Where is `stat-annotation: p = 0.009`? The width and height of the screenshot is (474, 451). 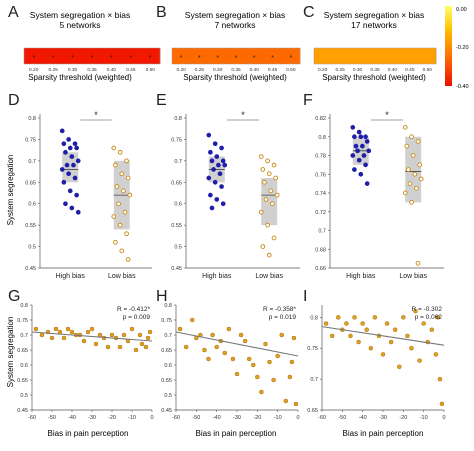 stat-annotation: p = 0.009 is located at coordinates (137, 317).